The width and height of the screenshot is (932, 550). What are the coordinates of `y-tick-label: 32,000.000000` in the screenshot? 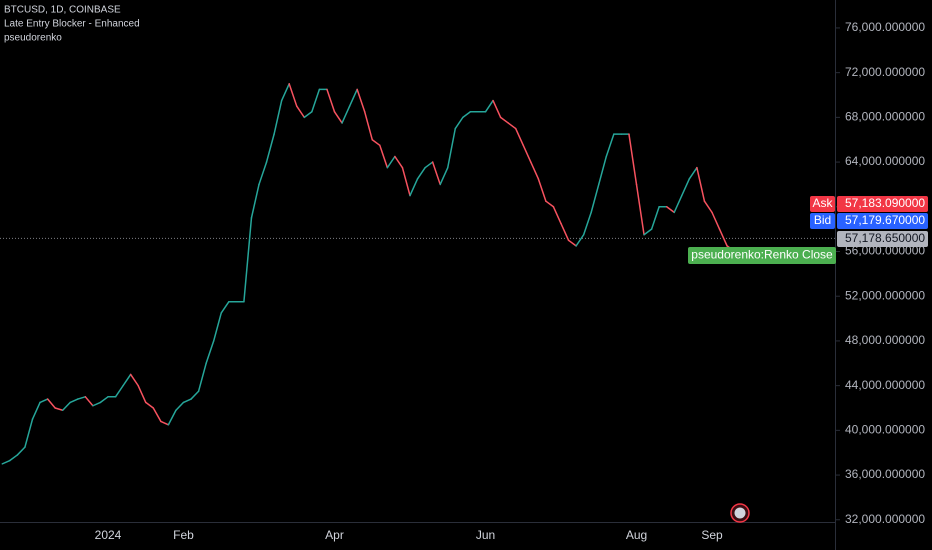 It's located at (885, 519).